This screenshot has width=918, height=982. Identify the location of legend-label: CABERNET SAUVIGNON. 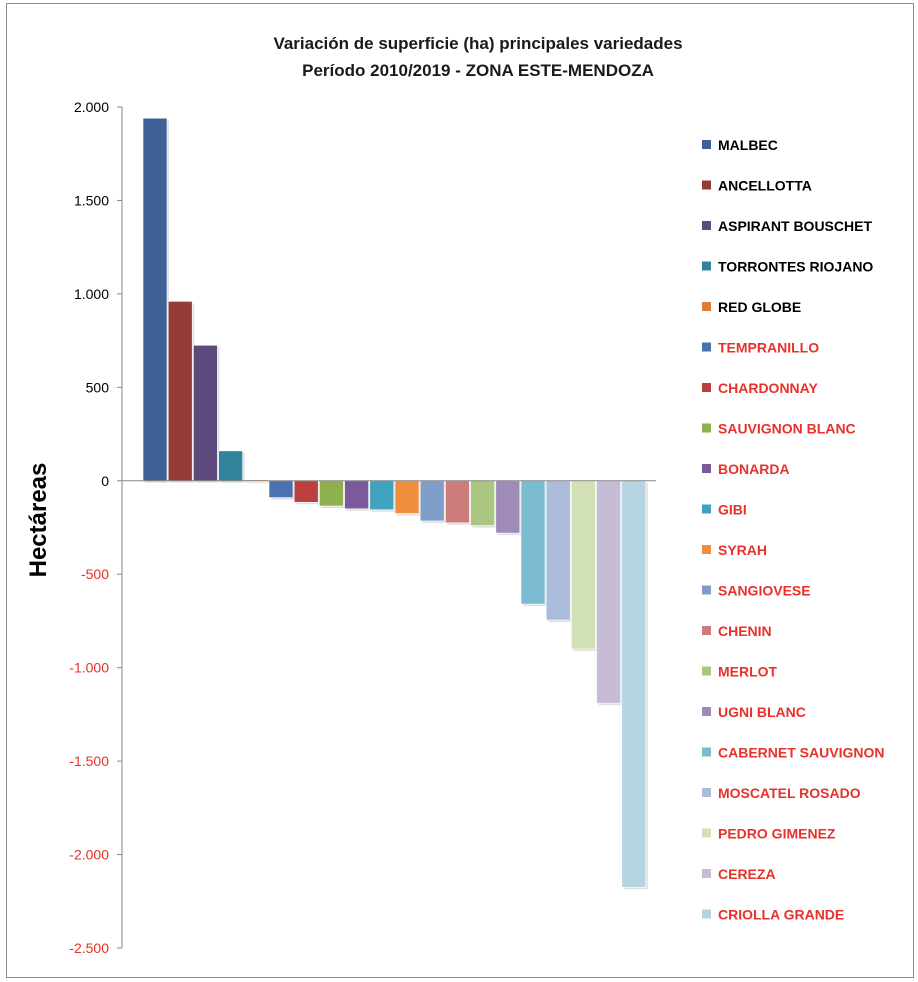
(801, 753).